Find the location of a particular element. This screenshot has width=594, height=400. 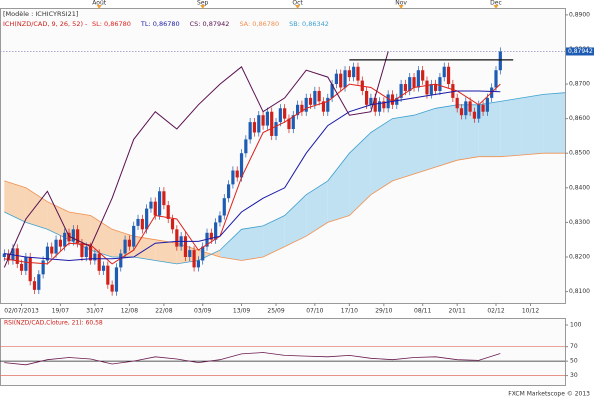

month-label: Nov is located at coordinates (401, 3).